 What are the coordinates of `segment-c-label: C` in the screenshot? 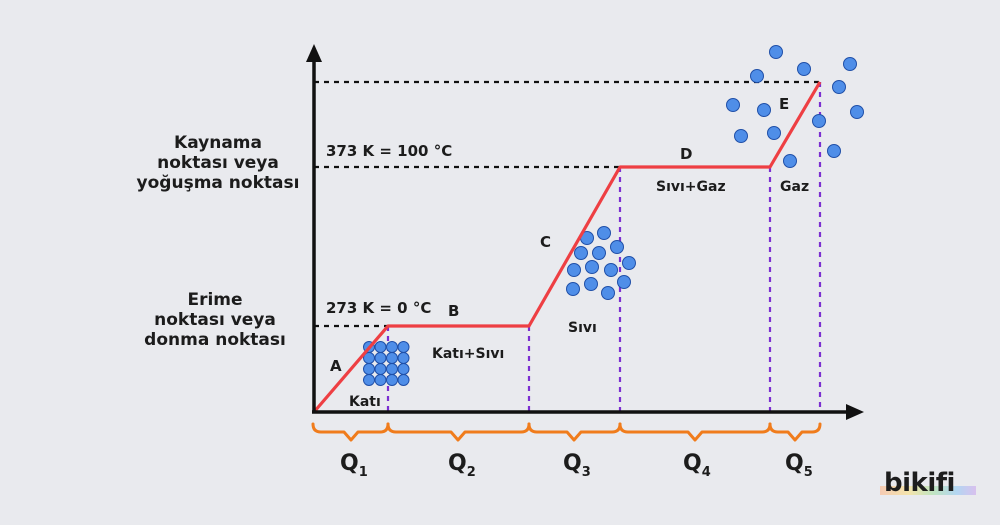 It's located at (545, 242).